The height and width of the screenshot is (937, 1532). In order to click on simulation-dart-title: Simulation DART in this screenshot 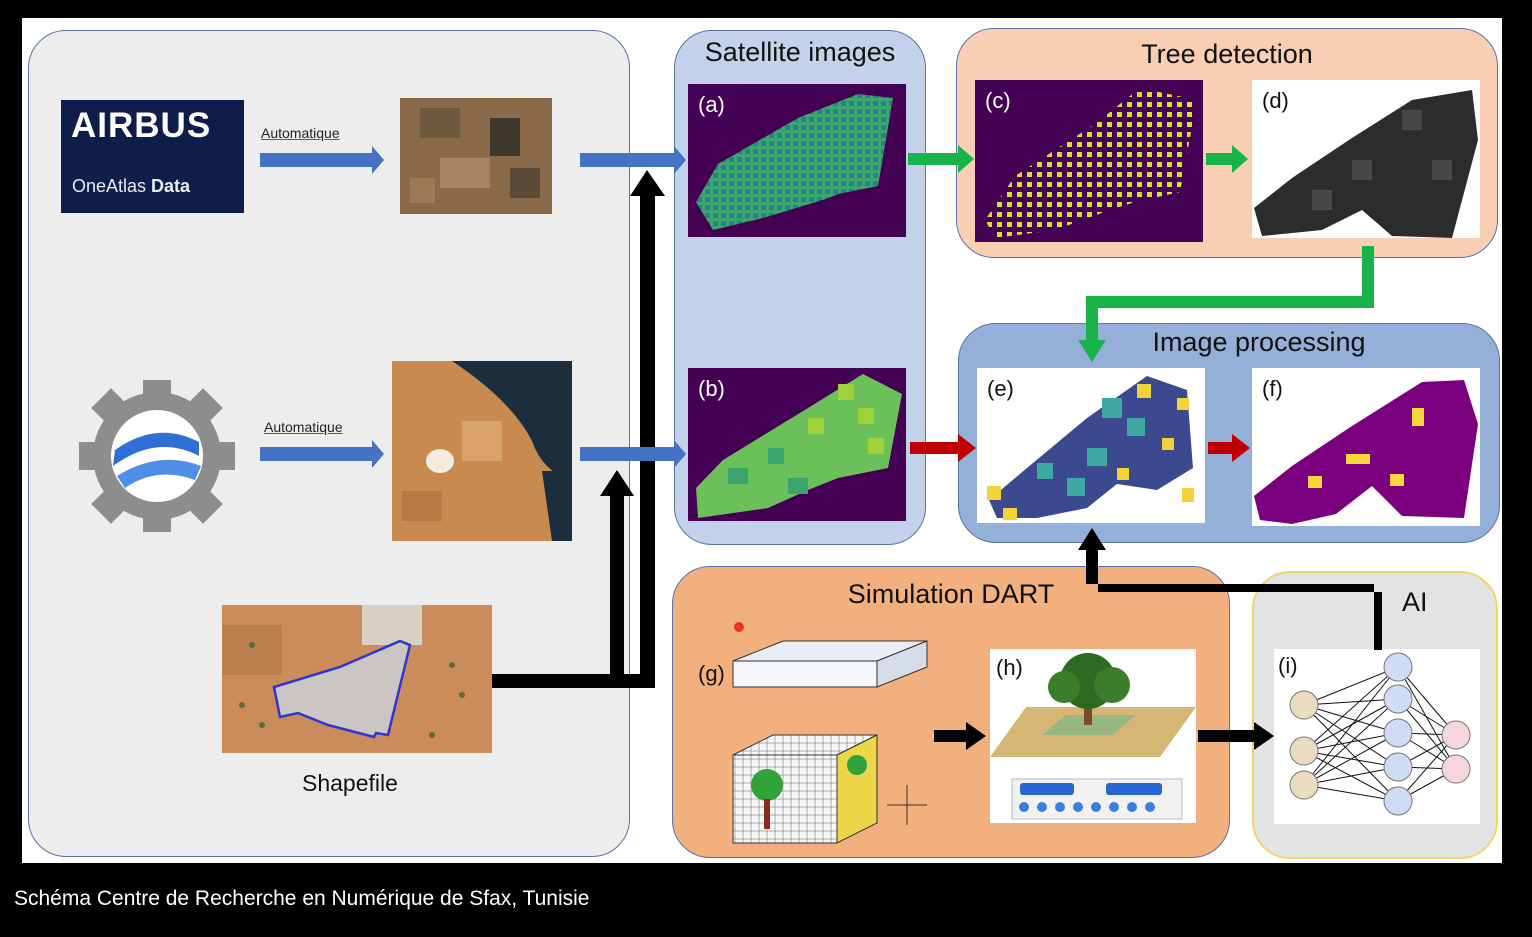, I will do `click(951, 594)`.